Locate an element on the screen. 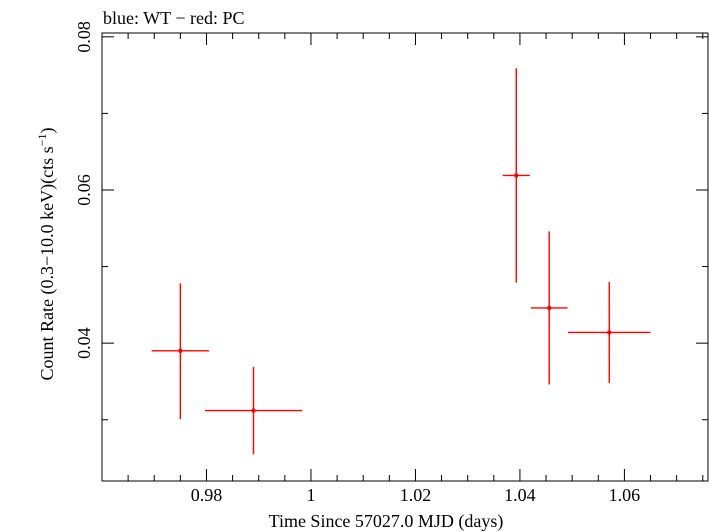 The width and height of the screenshot is (709, 532). x-tick-label: 1.06 is located at coordinates (625, 495).